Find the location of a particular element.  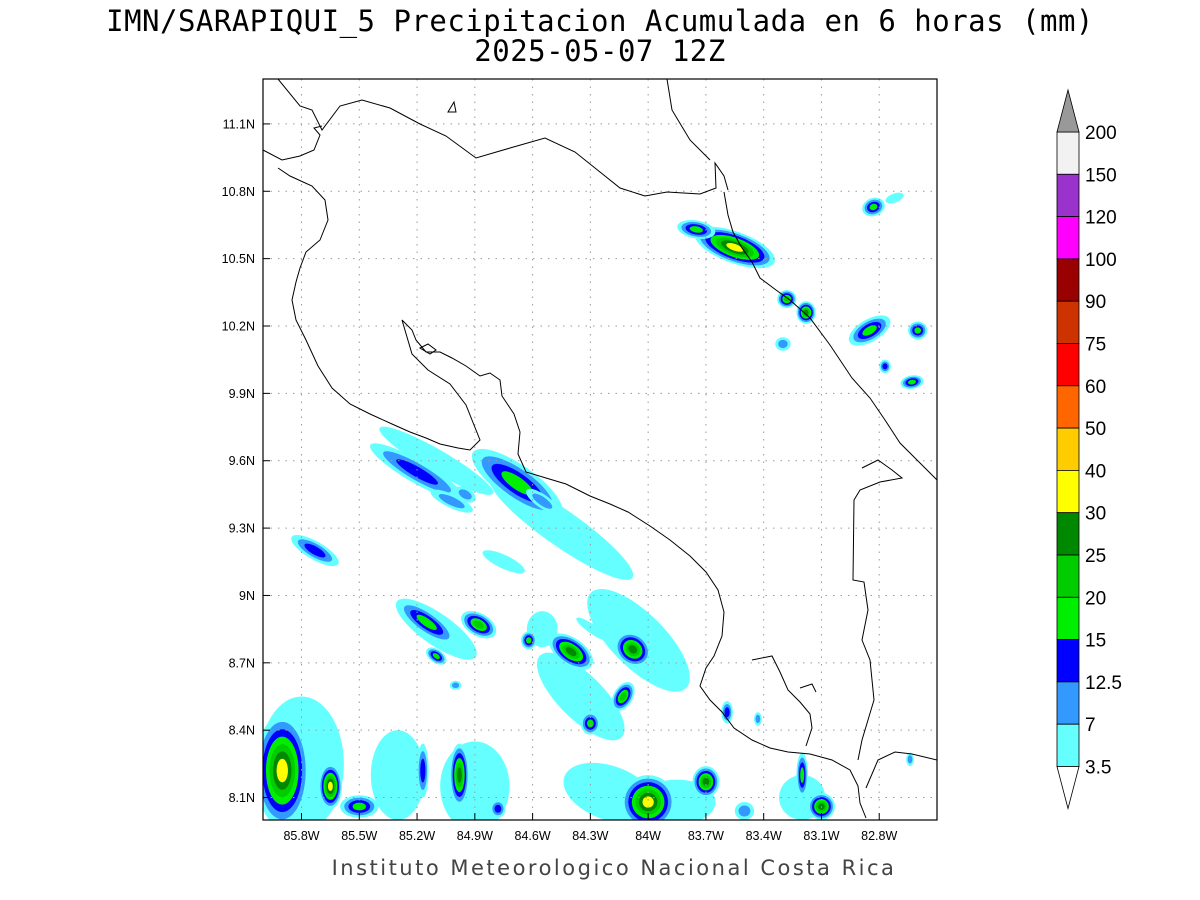

lat-tick-label: 9.6N is located at coordinates (242, 461).